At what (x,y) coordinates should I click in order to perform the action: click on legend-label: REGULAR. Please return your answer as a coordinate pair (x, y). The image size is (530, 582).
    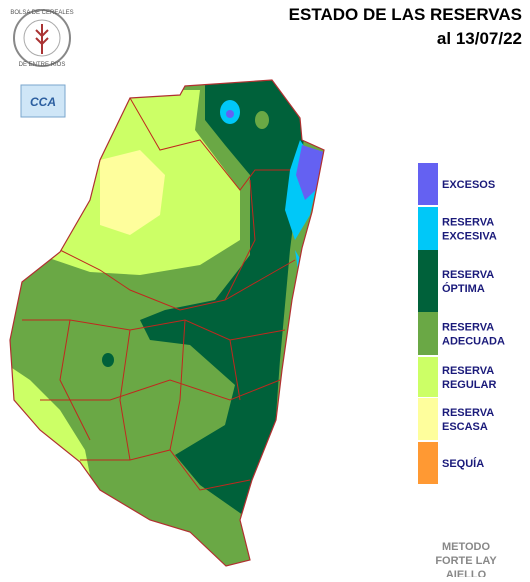
    Looking at the image, I should click on (469, 385).